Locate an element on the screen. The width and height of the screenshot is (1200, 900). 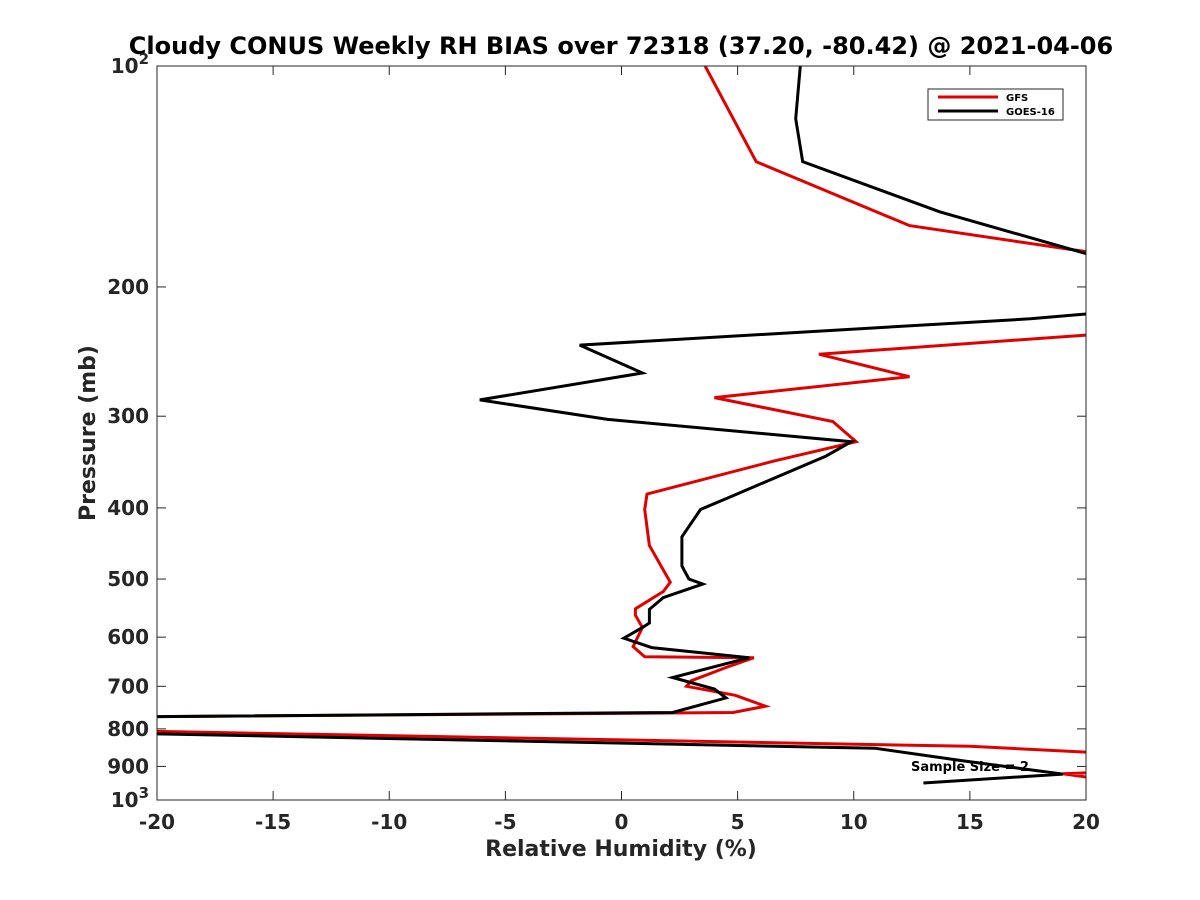
y-tick-label: 500 is located at coordinates (128, 579).